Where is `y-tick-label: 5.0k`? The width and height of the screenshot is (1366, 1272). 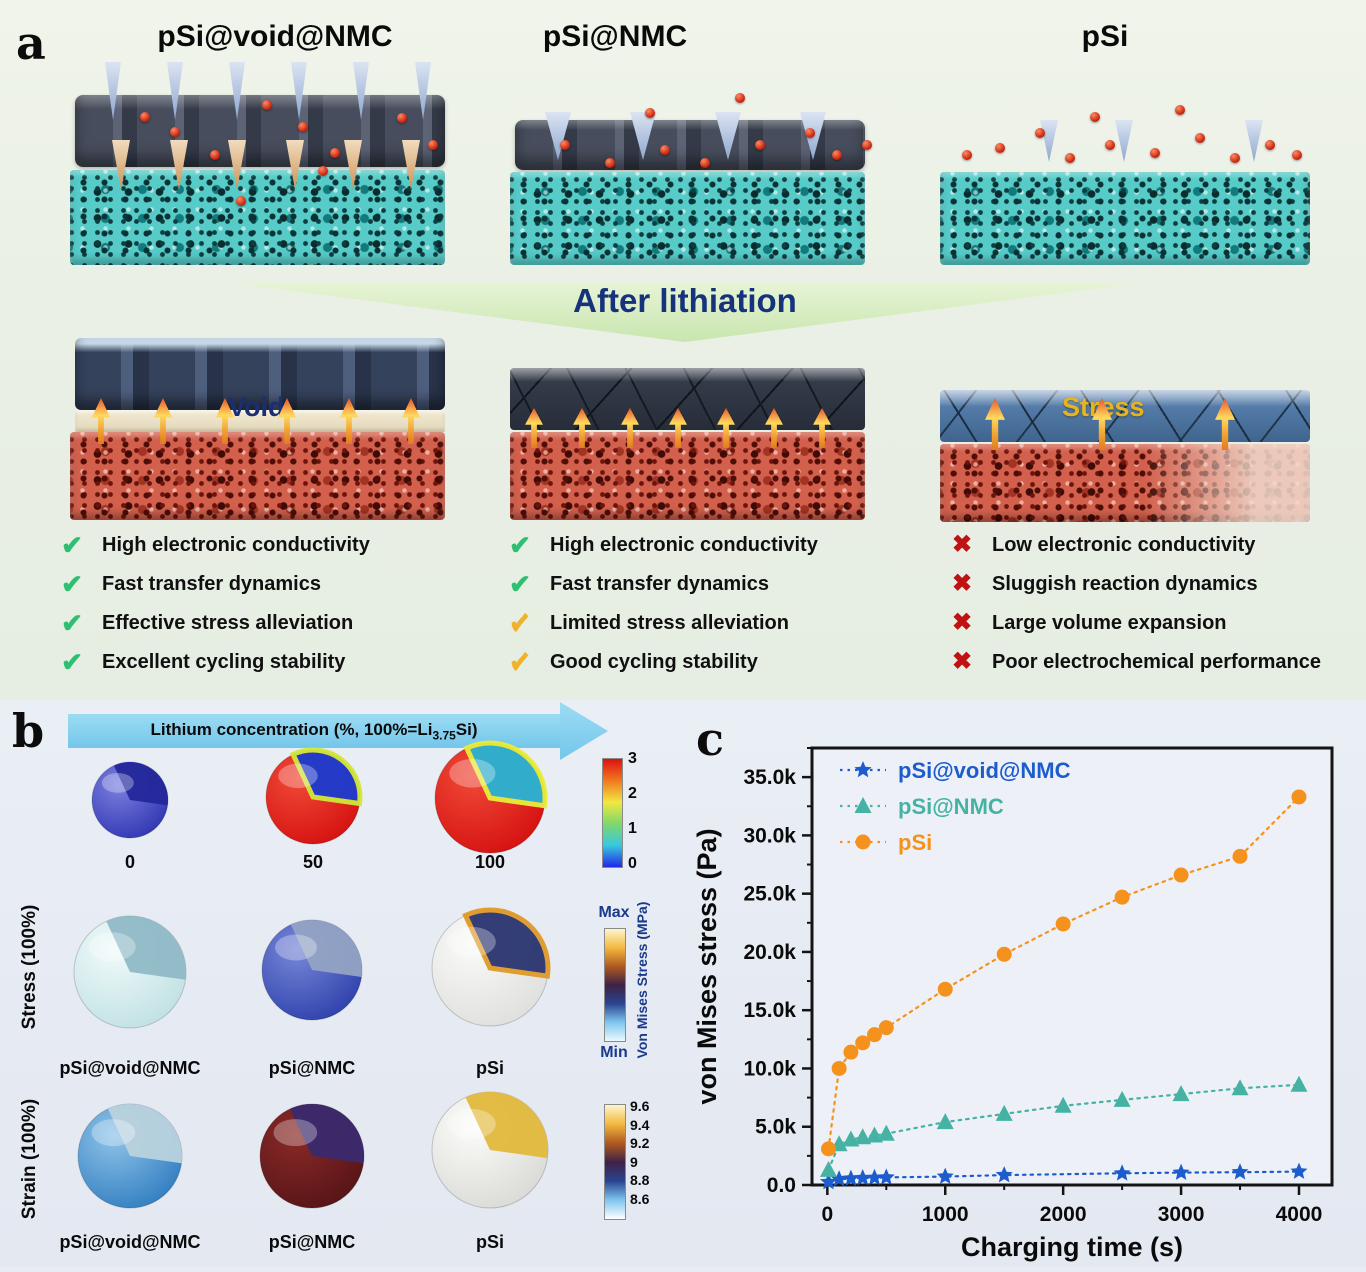
y-tick-label: 5.0k is located at coordinates (775, 1127).